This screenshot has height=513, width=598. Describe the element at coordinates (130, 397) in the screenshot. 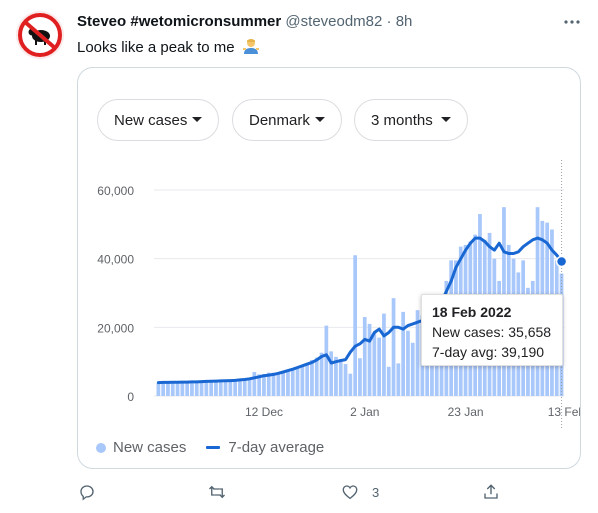

I see `y-tick-label: 0` at that location.